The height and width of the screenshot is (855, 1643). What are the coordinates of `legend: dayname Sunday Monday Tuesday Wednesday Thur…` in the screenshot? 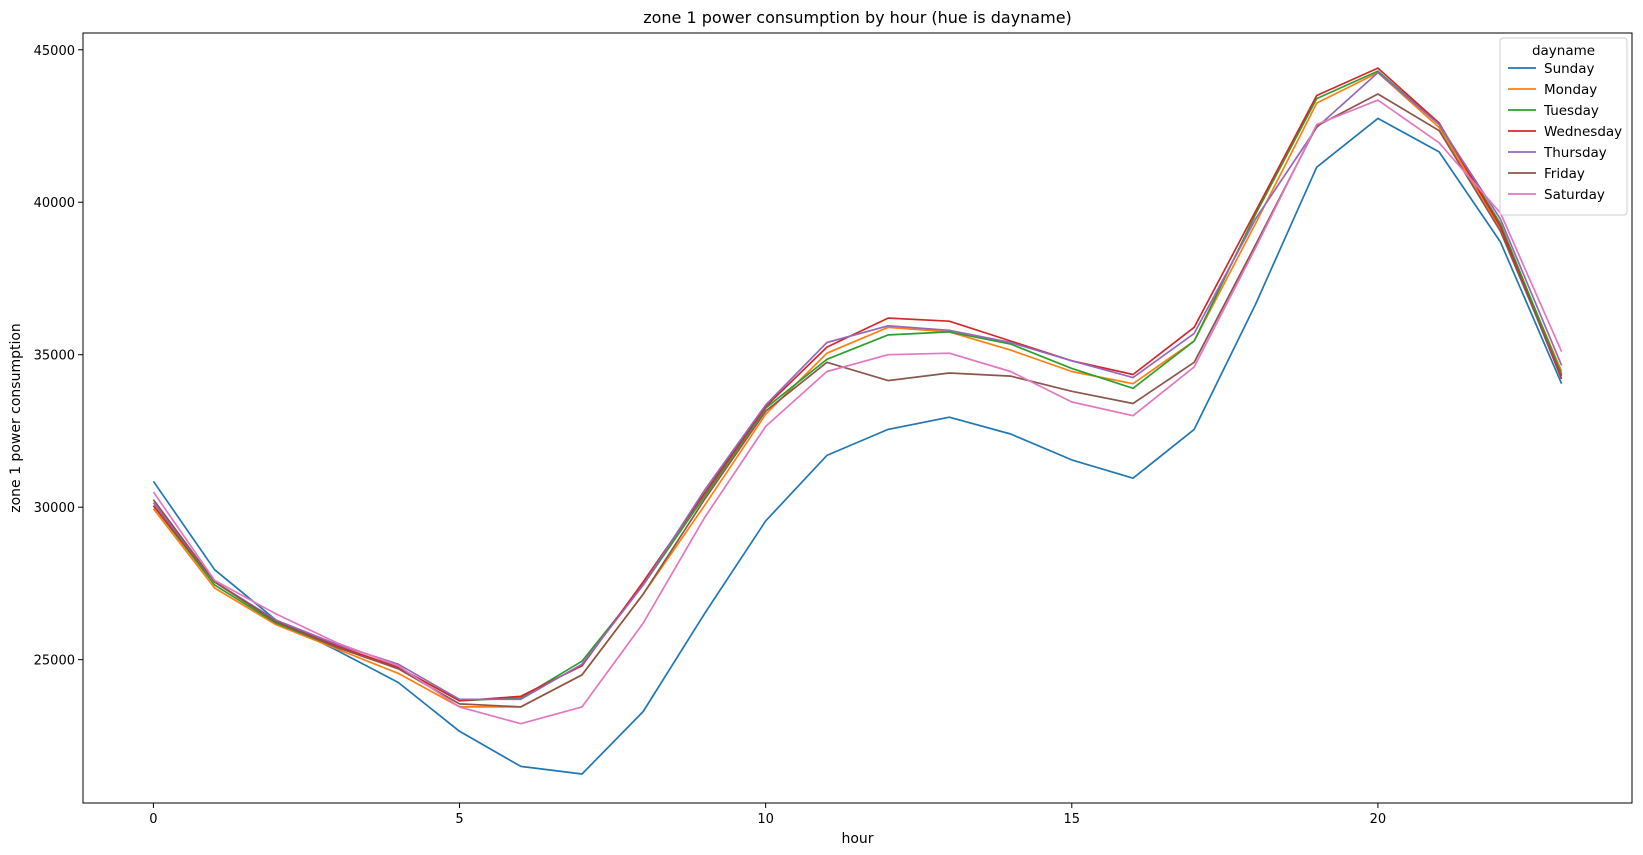 It's located at (1563, 126).